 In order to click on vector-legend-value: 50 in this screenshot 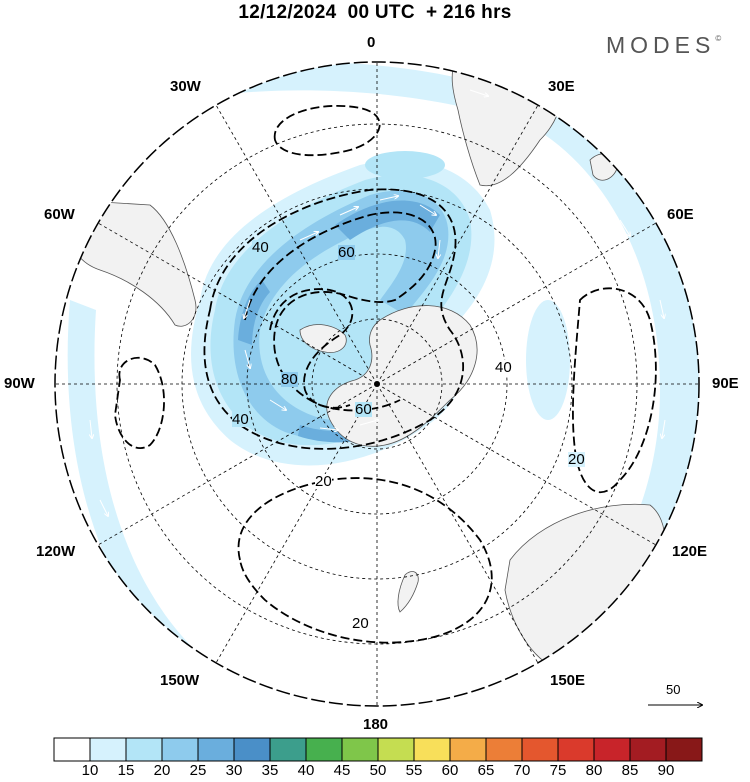, I will do `click(673, 689)`.